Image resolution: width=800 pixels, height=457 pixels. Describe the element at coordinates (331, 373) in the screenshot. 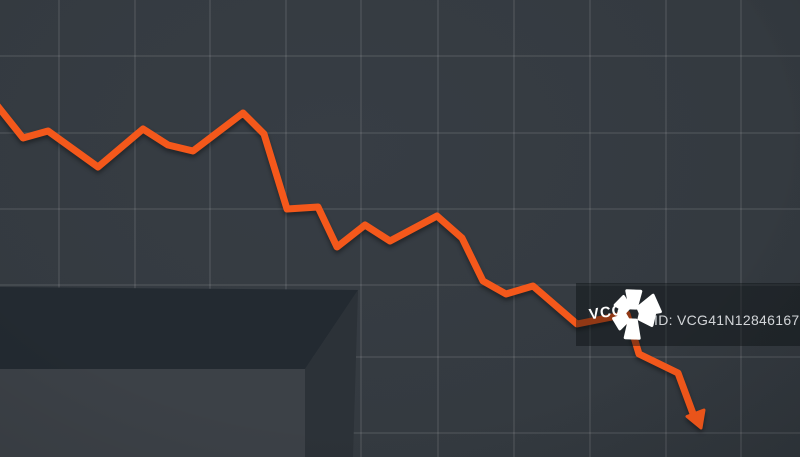

I see `platform-side-face` at that location.